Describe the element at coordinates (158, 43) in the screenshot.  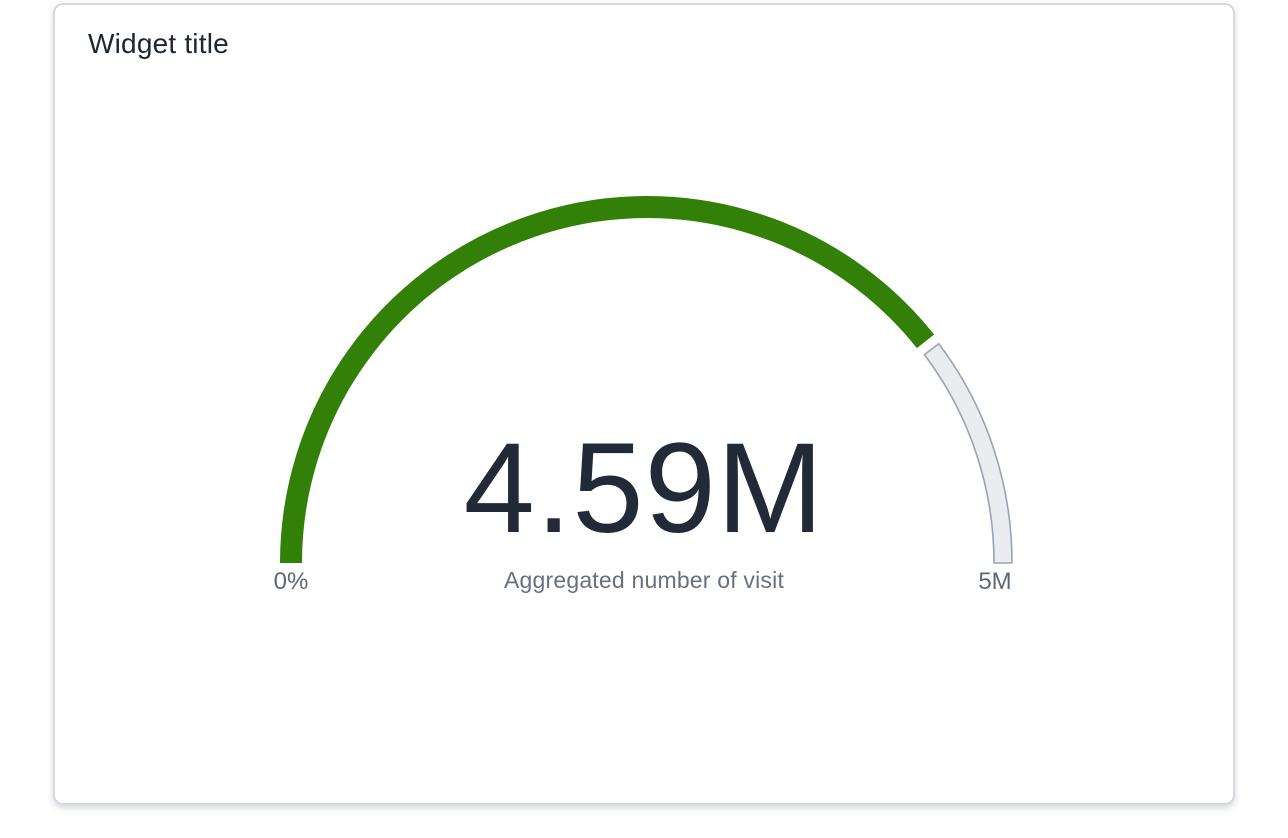
I see `widget-title: Widget title` at that location.